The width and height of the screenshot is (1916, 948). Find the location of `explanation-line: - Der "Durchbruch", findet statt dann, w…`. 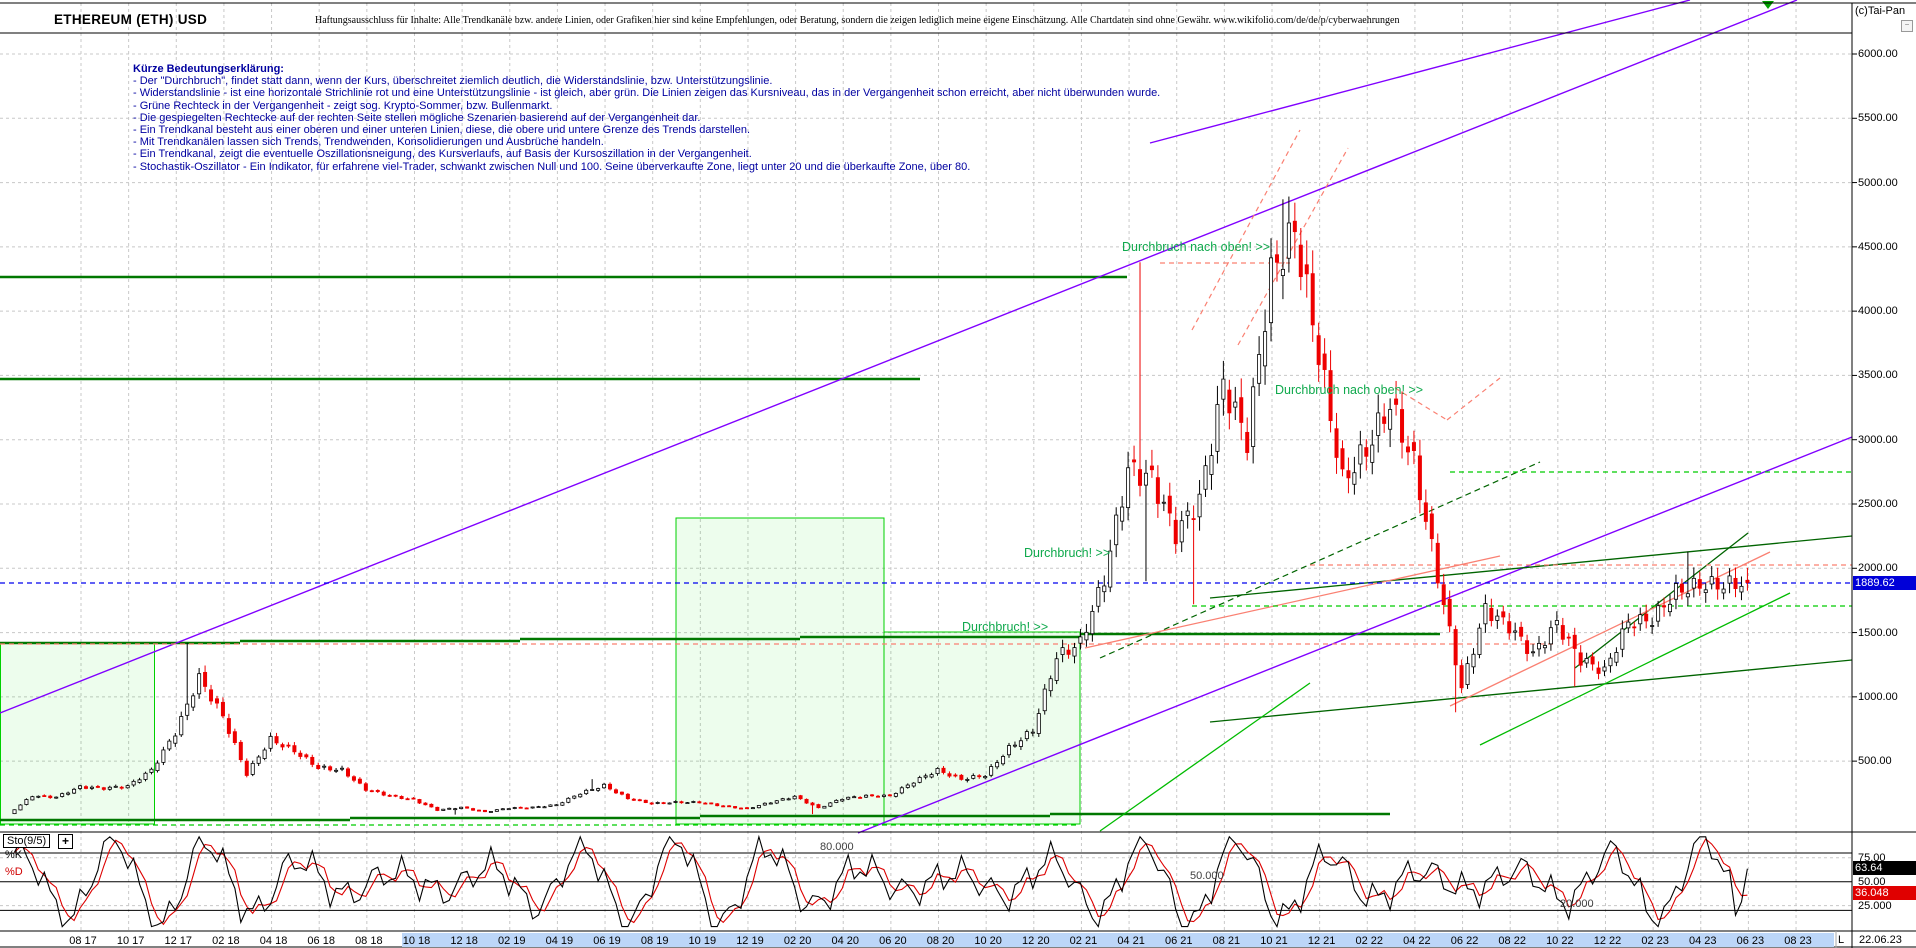

explanation-line: - Der "Durchbruch", findet statt dann, w… is located at coordinates (453, 81).